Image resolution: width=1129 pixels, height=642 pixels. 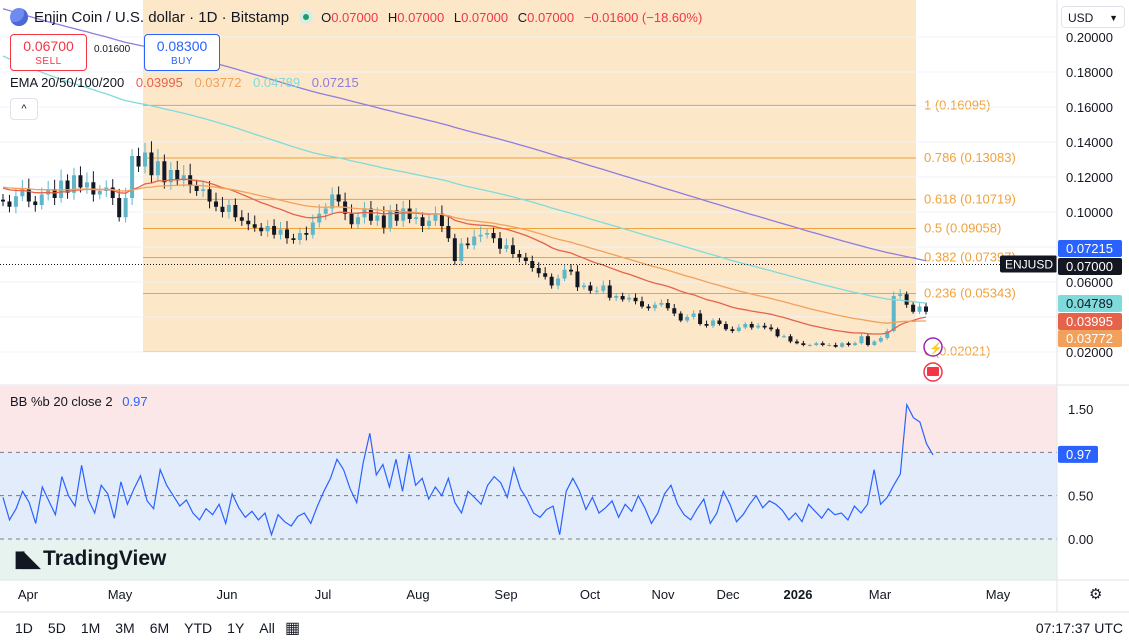 I want to click on utc-clock: 07:17:37 UTC, so click(x=1079, y=628).